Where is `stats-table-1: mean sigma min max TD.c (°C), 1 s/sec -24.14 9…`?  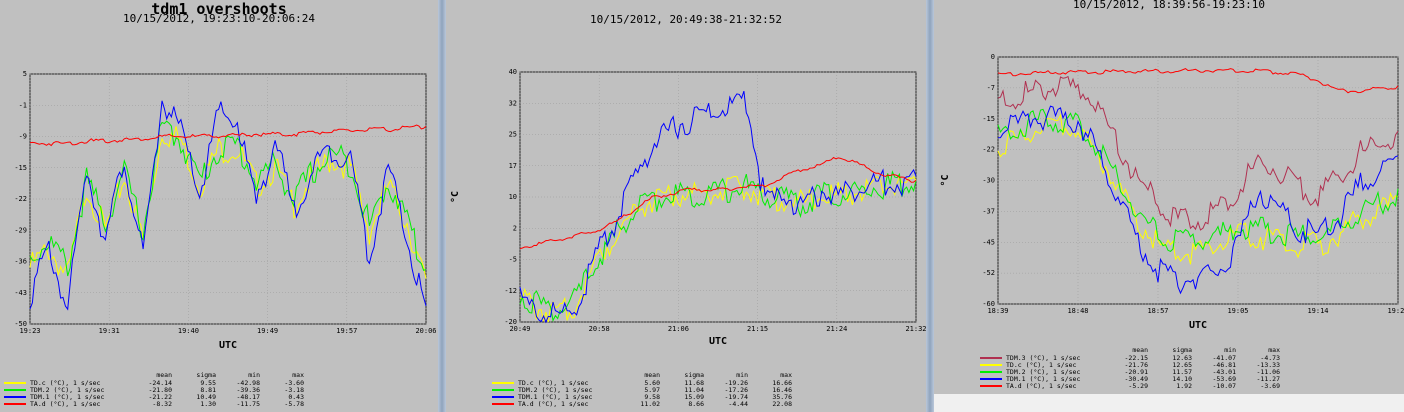
stats-table-1: mean sigma min max TD.c (°C), 1 s/sec -24.14 9… is located at coordinates (154, 389).